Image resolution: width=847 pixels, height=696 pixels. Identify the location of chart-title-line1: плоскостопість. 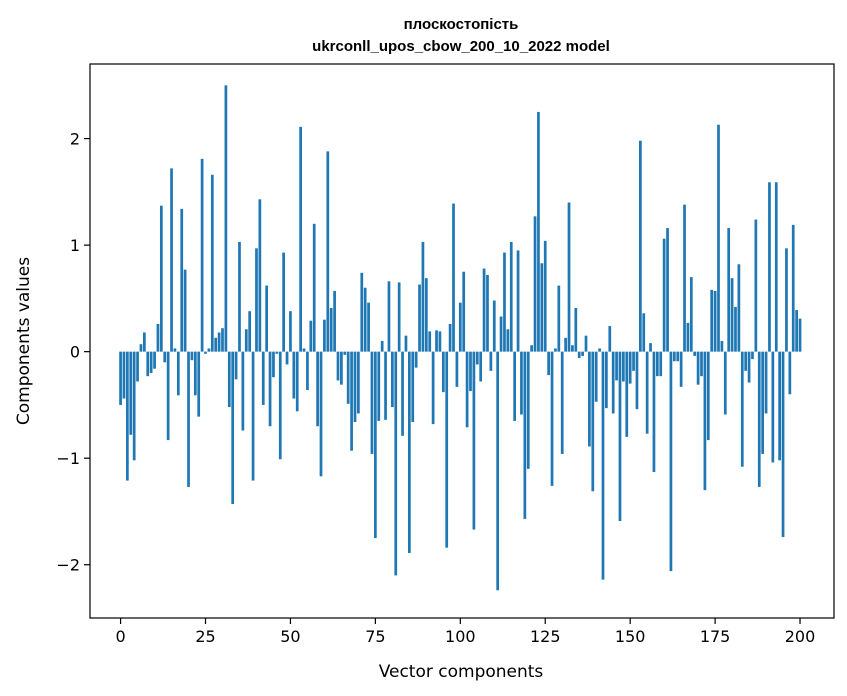
(461, 24).